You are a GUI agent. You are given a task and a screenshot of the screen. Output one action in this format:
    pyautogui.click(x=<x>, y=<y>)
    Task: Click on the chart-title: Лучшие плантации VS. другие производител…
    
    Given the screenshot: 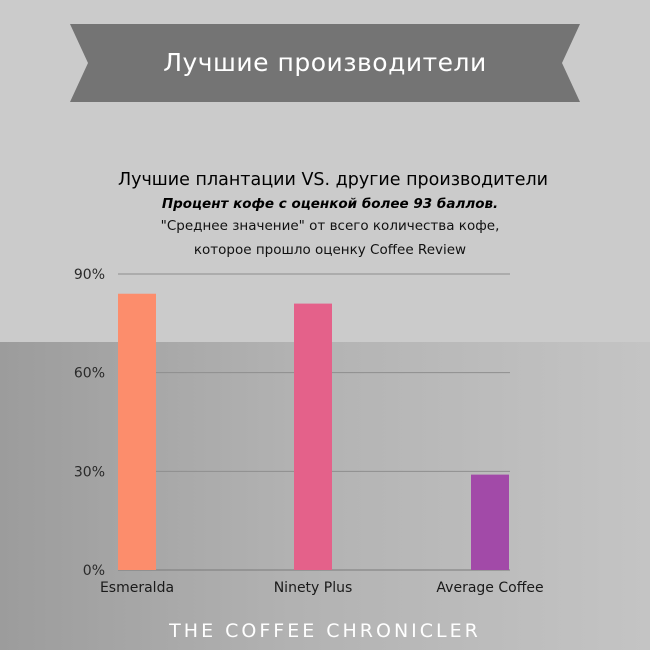 What is the action you would take?
    pyautogui.click(x=333, y=180)
    